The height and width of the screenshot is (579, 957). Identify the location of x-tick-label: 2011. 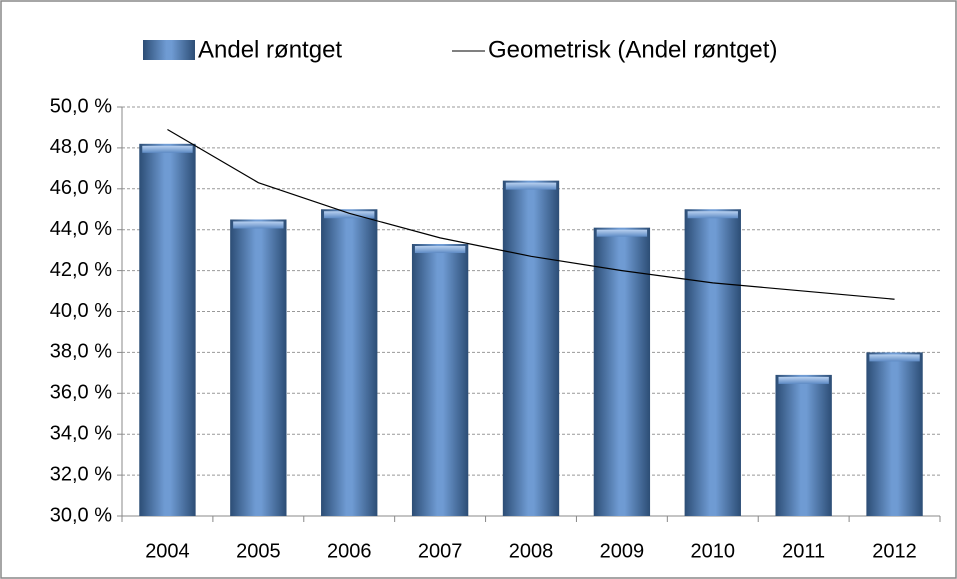
(803, 551).